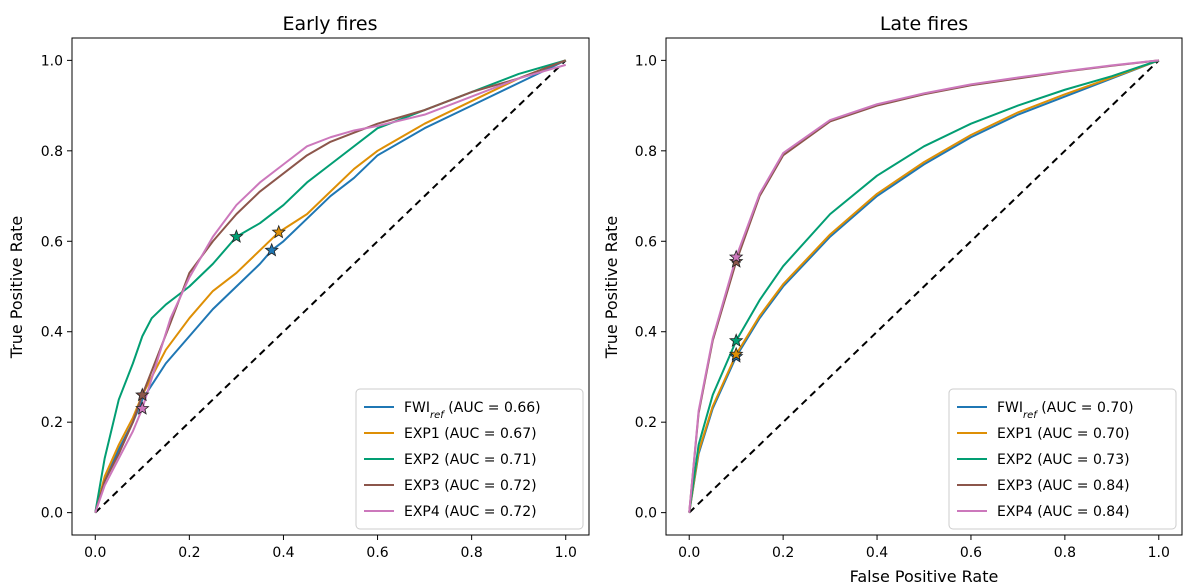 The height and width of the screenshot is (588, 1184). What do you see at coordinates (924, 24) in the screenshot?
I see `chart-title: Late fires` at bounding box center [924, 24].